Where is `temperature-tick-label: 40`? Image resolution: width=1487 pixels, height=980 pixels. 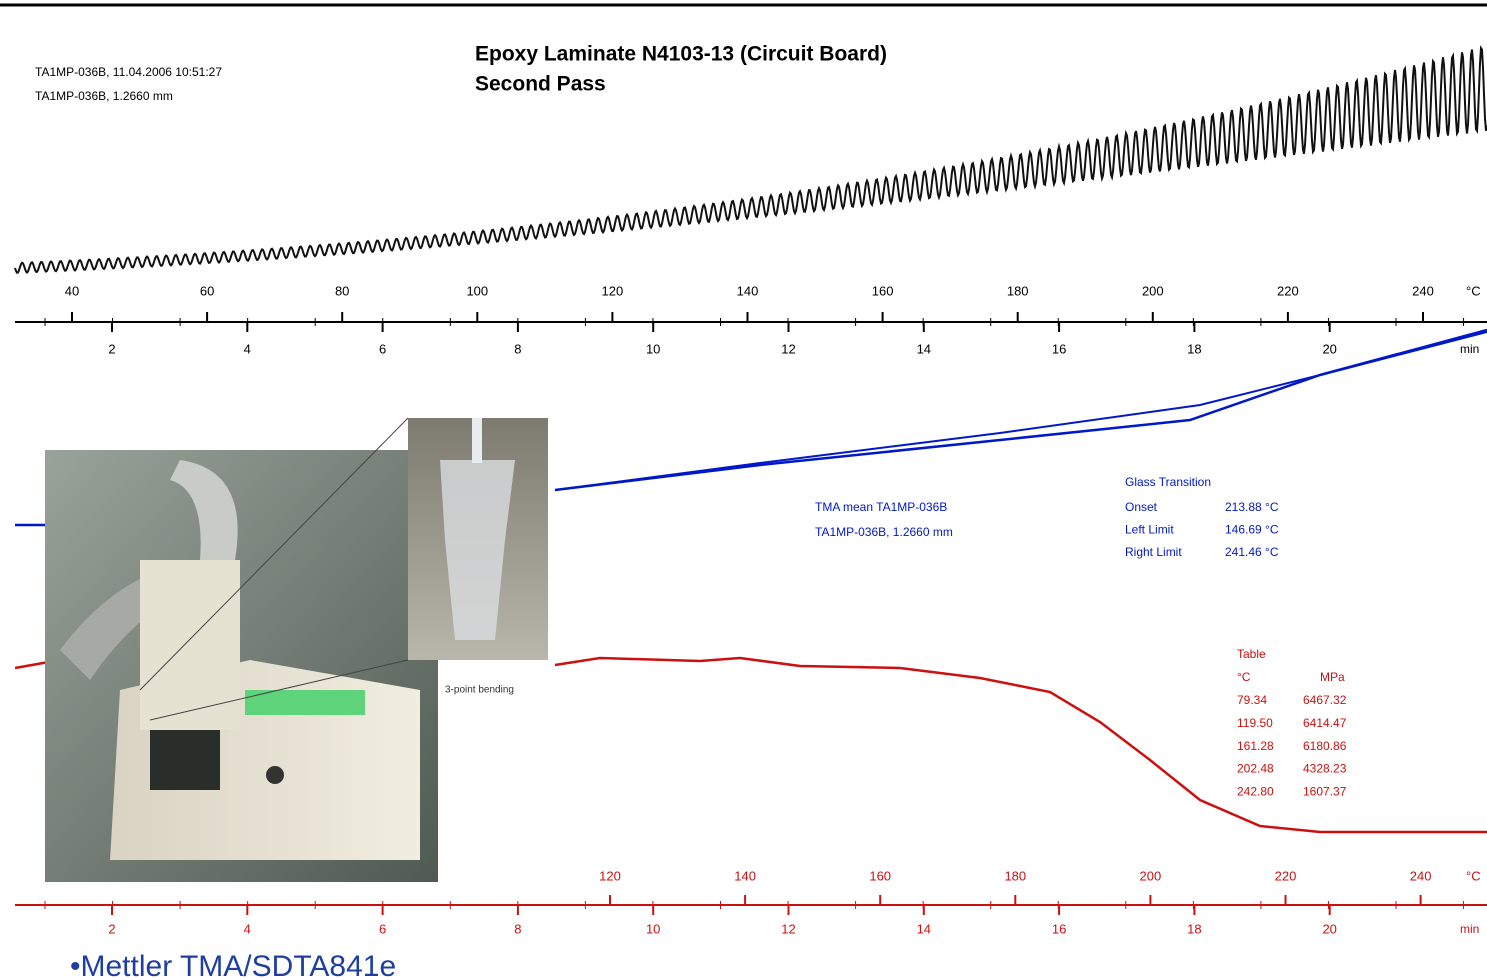
temperature-tick-label: 40 is located at coordinates (72, 290).